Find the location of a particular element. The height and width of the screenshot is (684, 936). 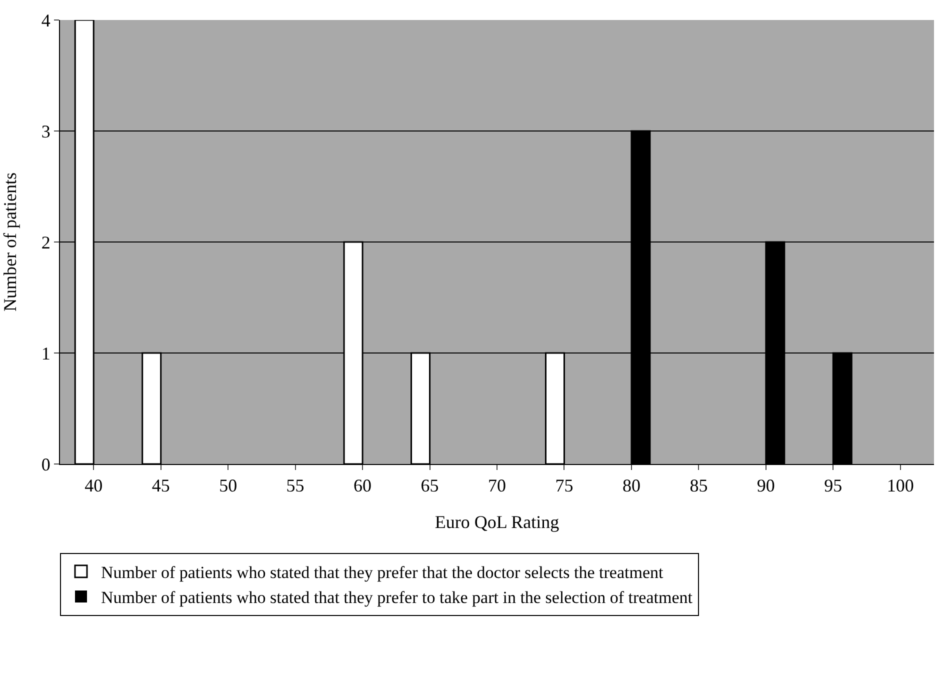

x-tick-label: 45 is located at coordinates (161, 486).